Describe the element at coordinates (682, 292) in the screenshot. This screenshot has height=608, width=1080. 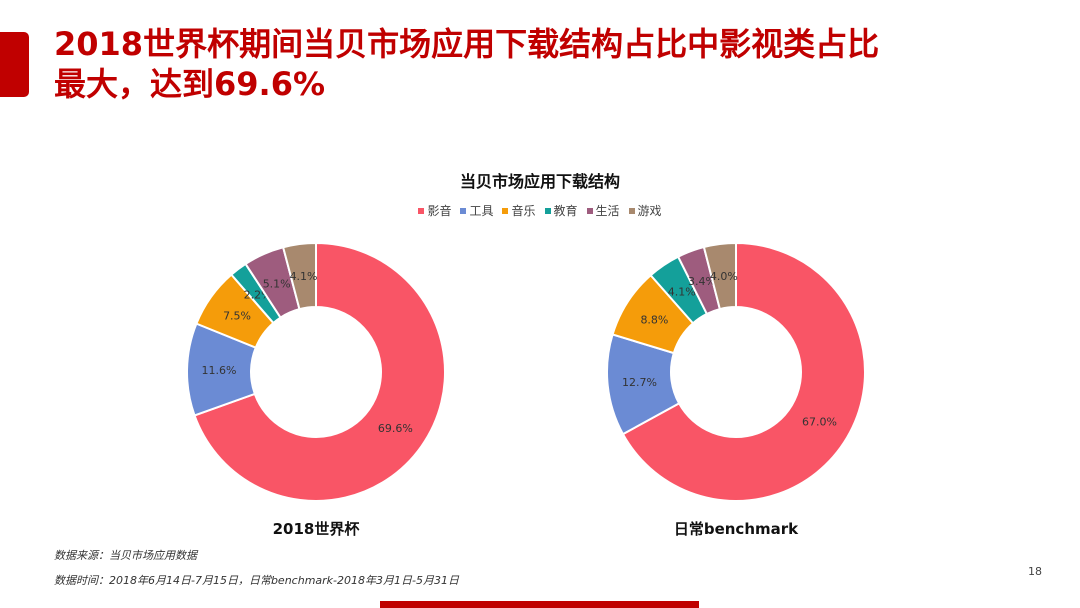
I see `slice-label-education: 4.1%` at that location.